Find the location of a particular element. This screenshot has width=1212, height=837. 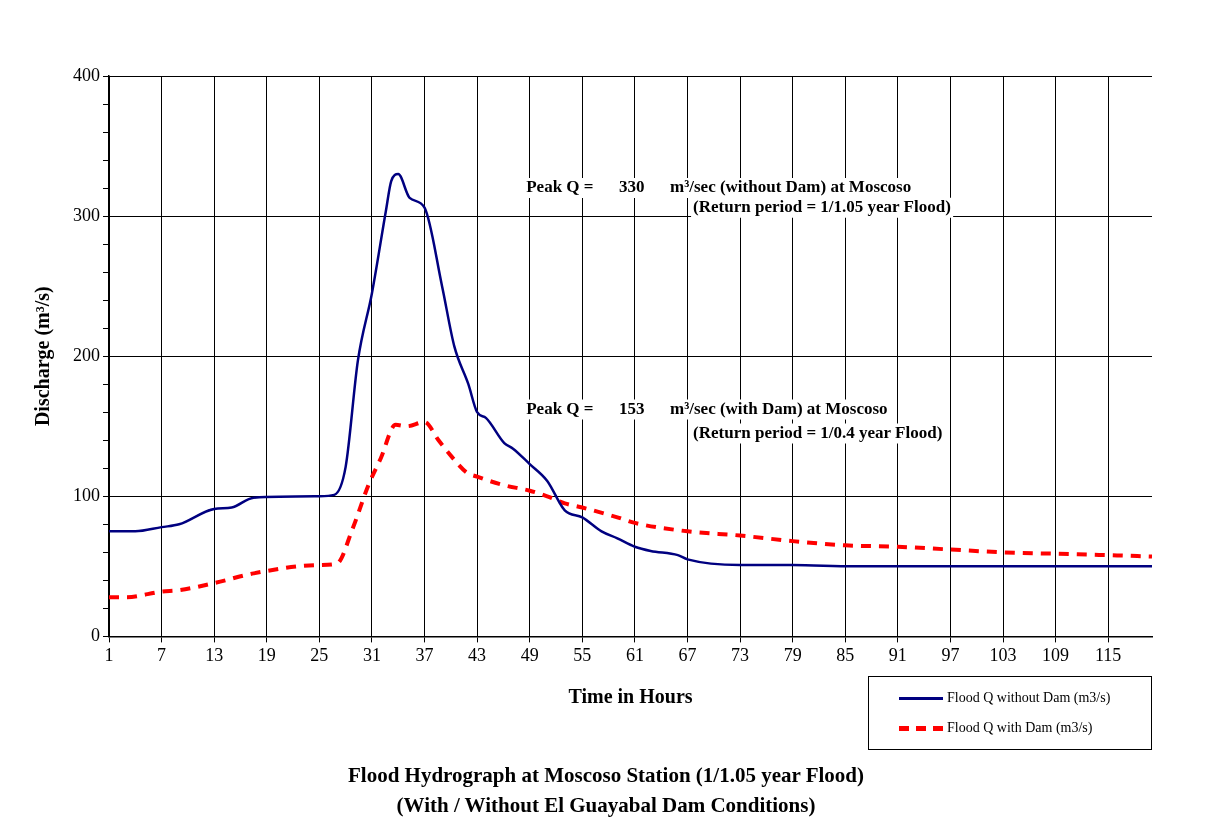

x-tick-label: 1 is located at coordinates (109, 654).